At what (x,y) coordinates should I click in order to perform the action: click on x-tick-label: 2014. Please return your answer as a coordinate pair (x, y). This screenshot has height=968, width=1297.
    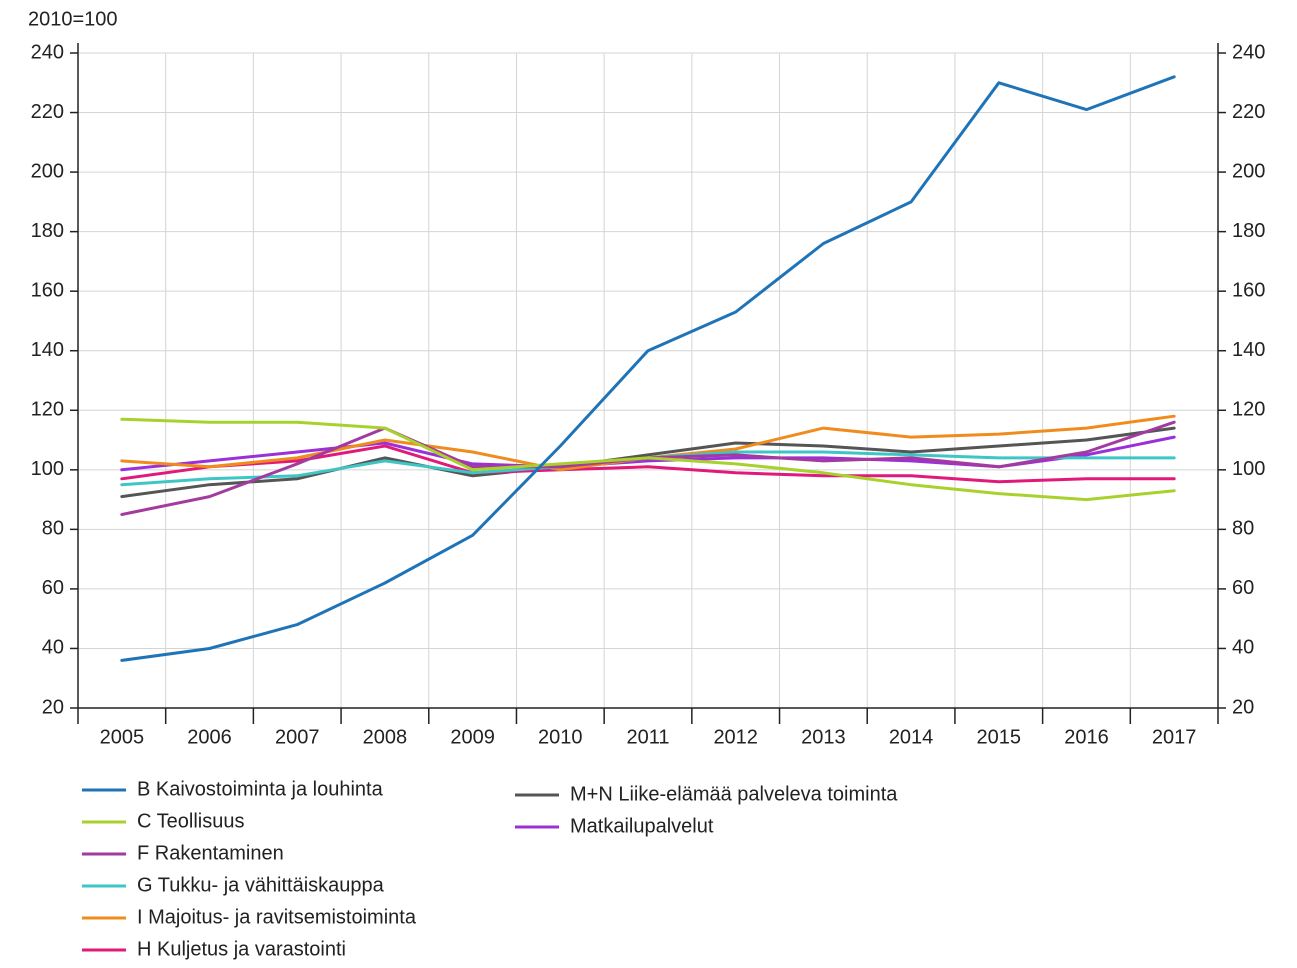
    Looking at the image, I should click on (911, 737).